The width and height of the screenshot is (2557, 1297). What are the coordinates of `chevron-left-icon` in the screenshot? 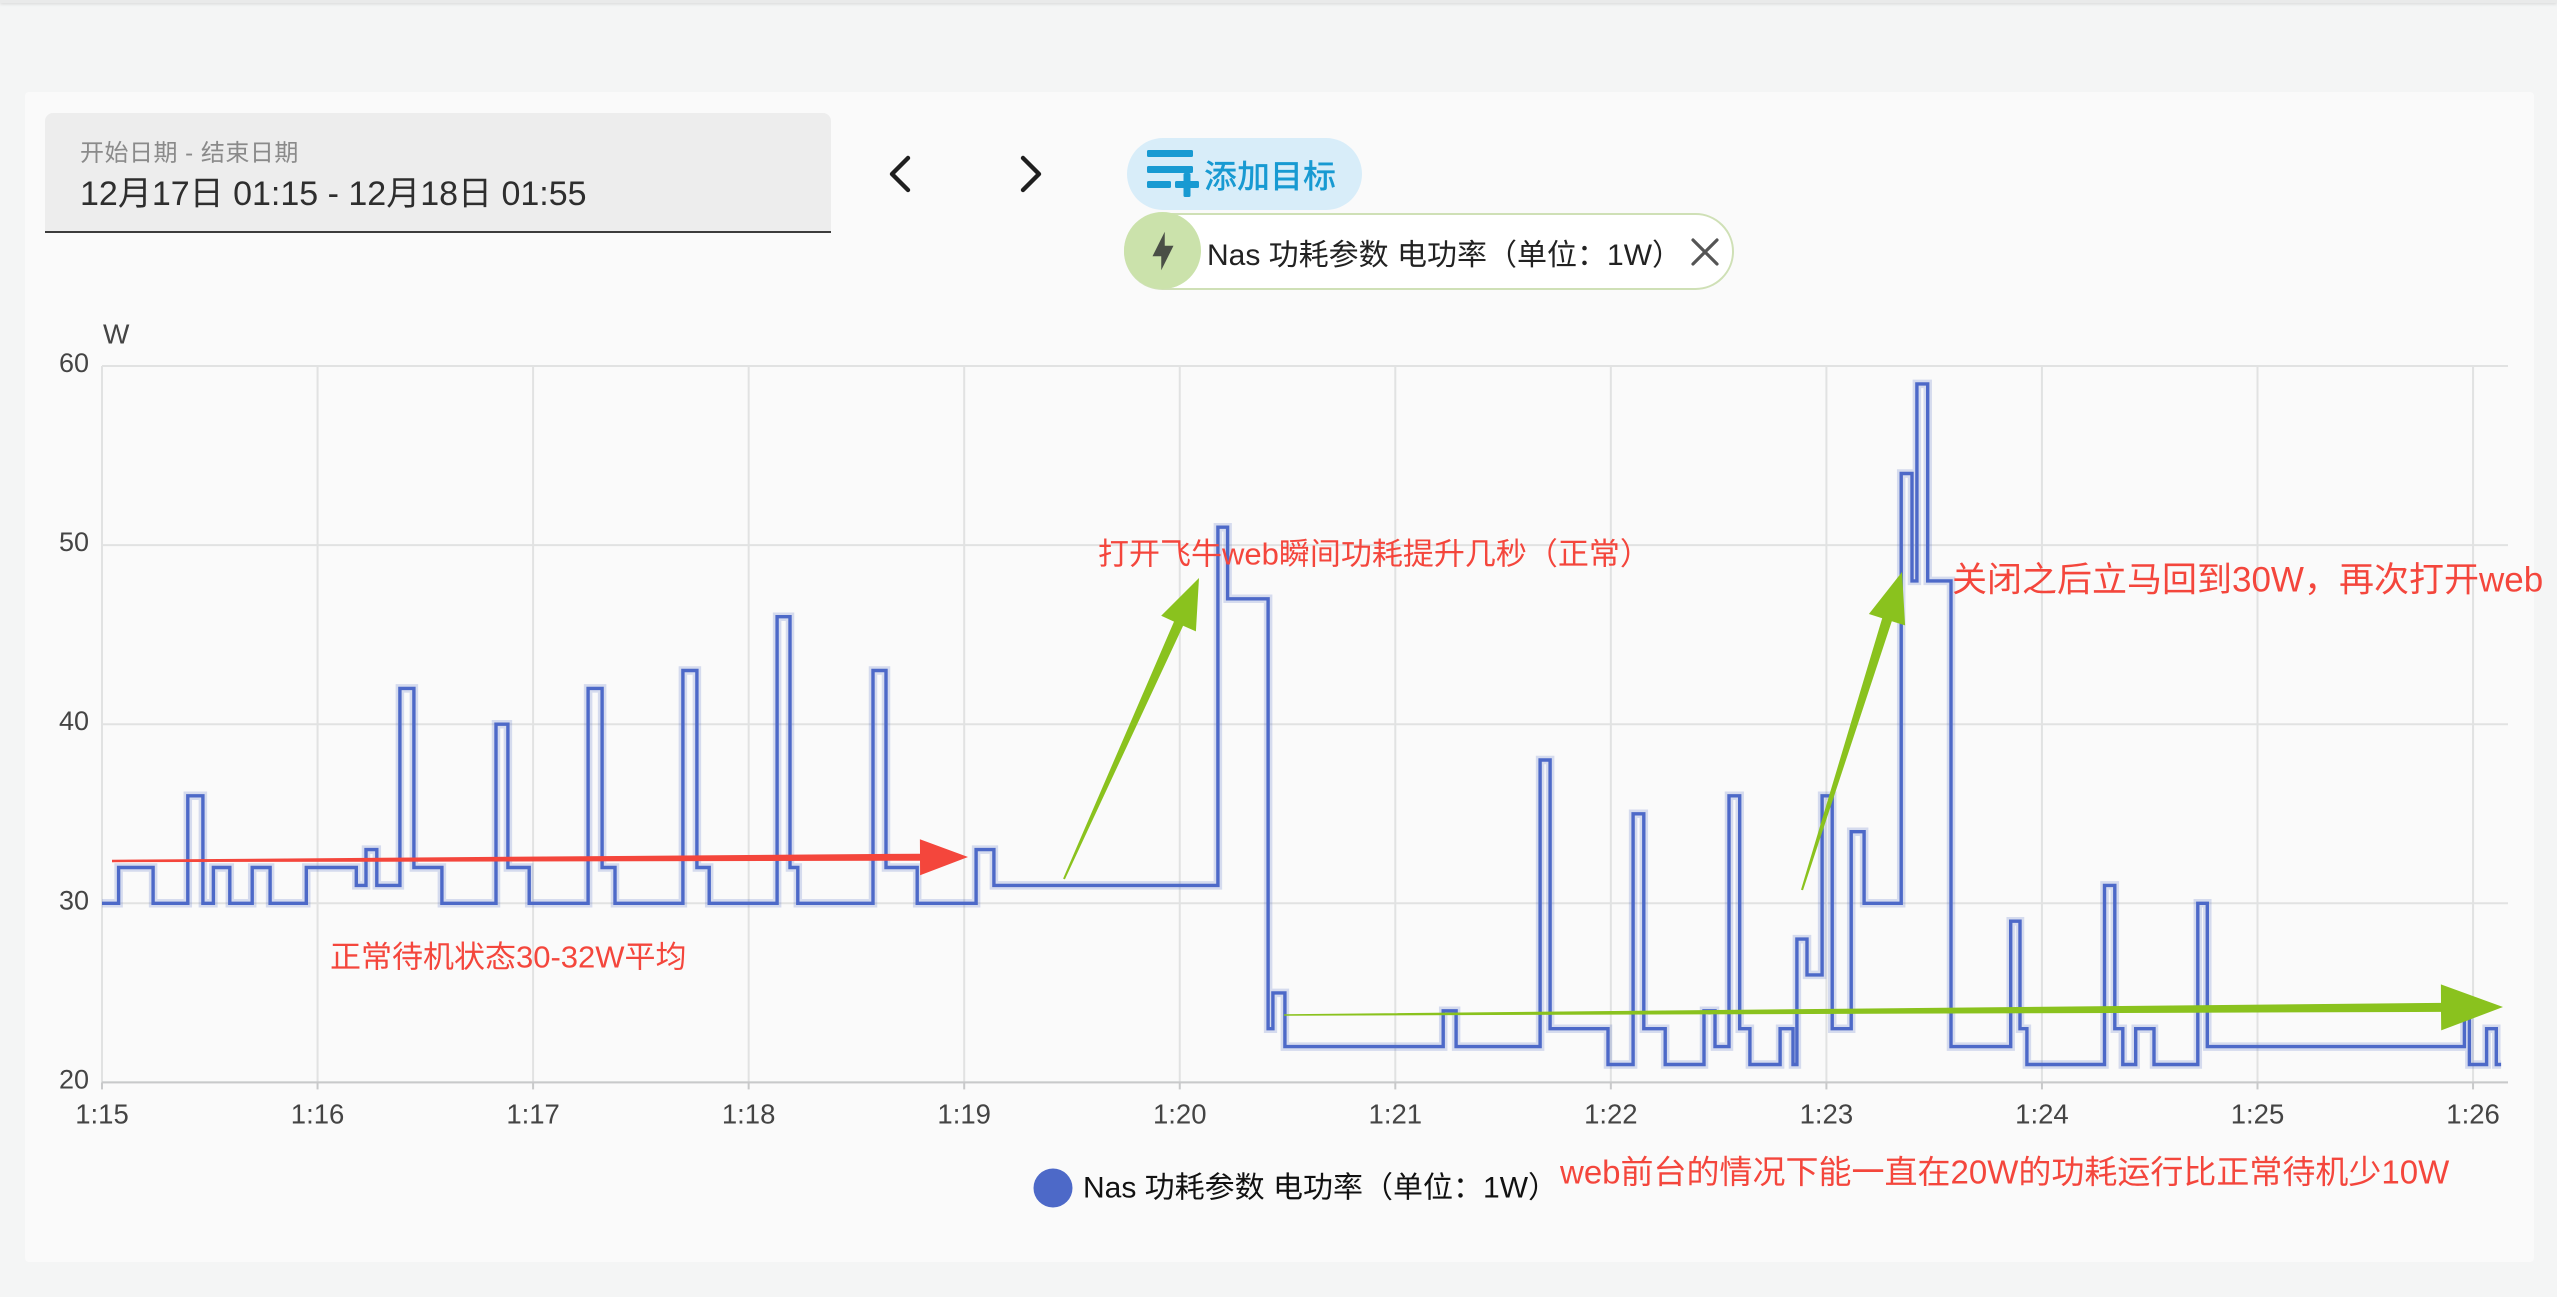 It's located at (900, 174).